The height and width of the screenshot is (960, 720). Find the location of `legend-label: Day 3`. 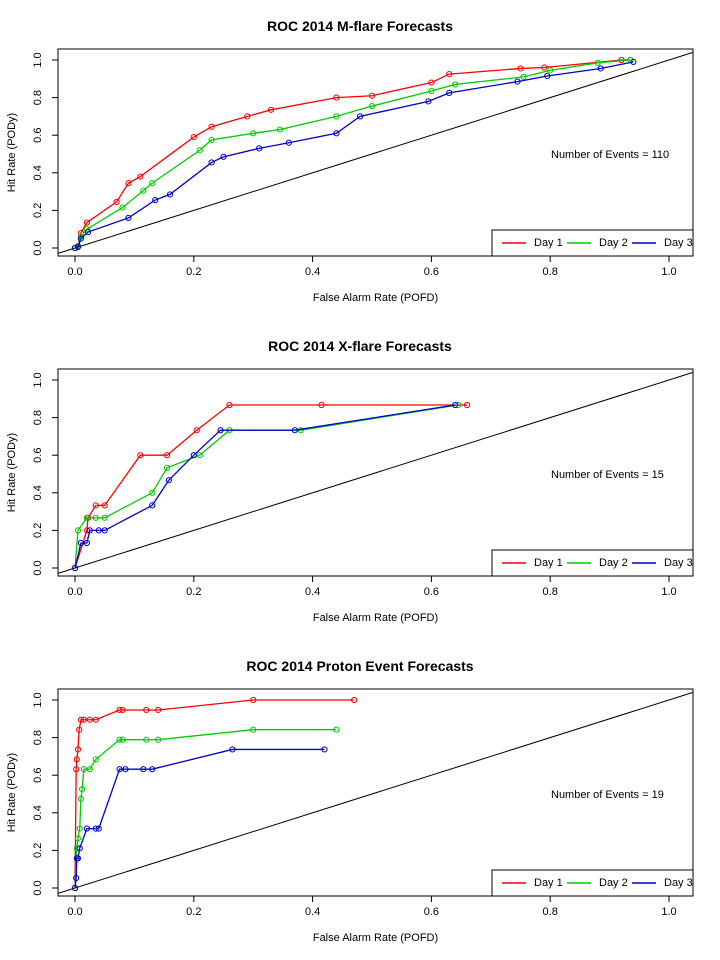

legend-label: Day 3 is located at coordinates (678, 243).